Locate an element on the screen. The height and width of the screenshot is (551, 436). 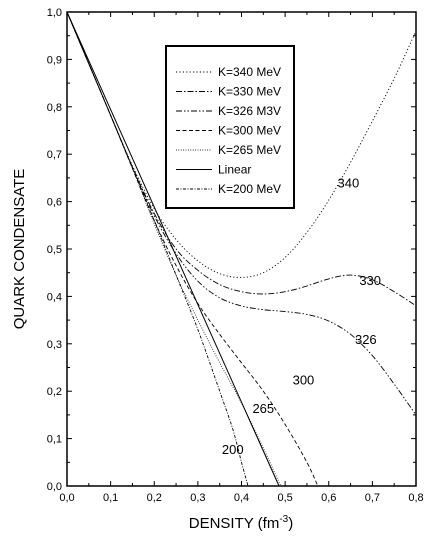
legend-box is located at coordinates (230, 127).